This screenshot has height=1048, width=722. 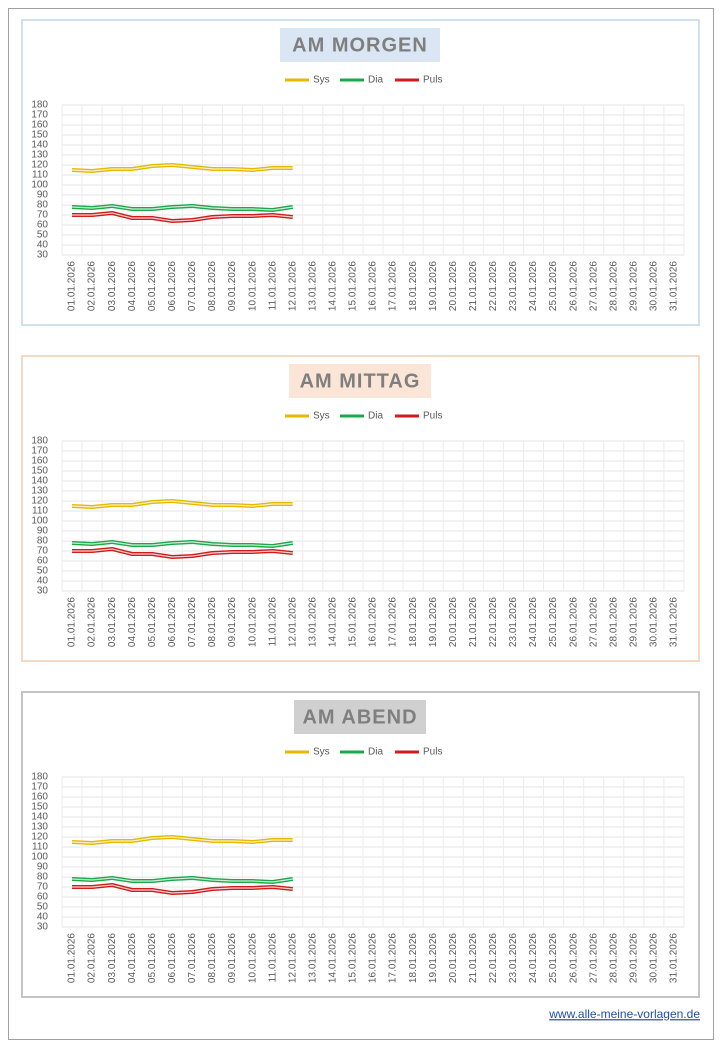 What do you see at coordinates (152, 622) in the screenshot?
I see `x-tick-label: 05.01.2026` at bounding box center [152, 622].